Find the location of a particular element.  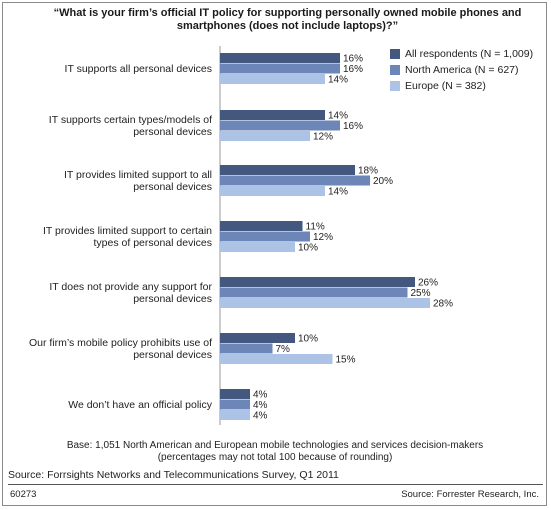

legend-label: All respondents (N = 1,009) is located at coordinates (469, 54).